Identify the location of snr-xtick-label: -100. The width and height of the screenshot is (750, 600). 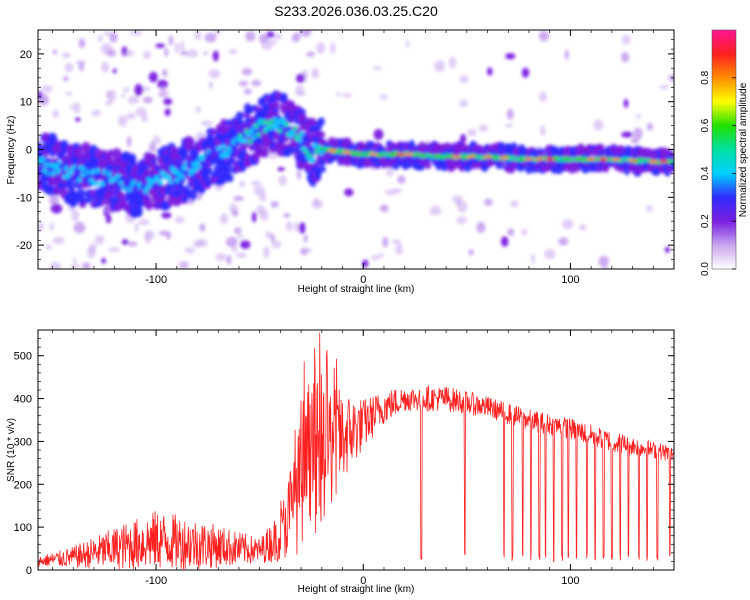
(156, 581).